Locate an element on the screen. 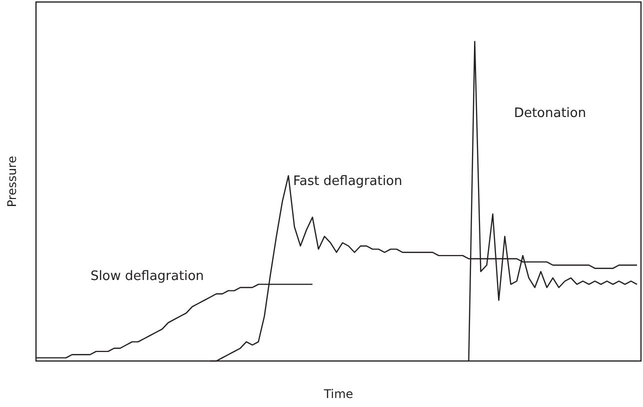  x-axis-title: Time is located at coordinates (338, 394).